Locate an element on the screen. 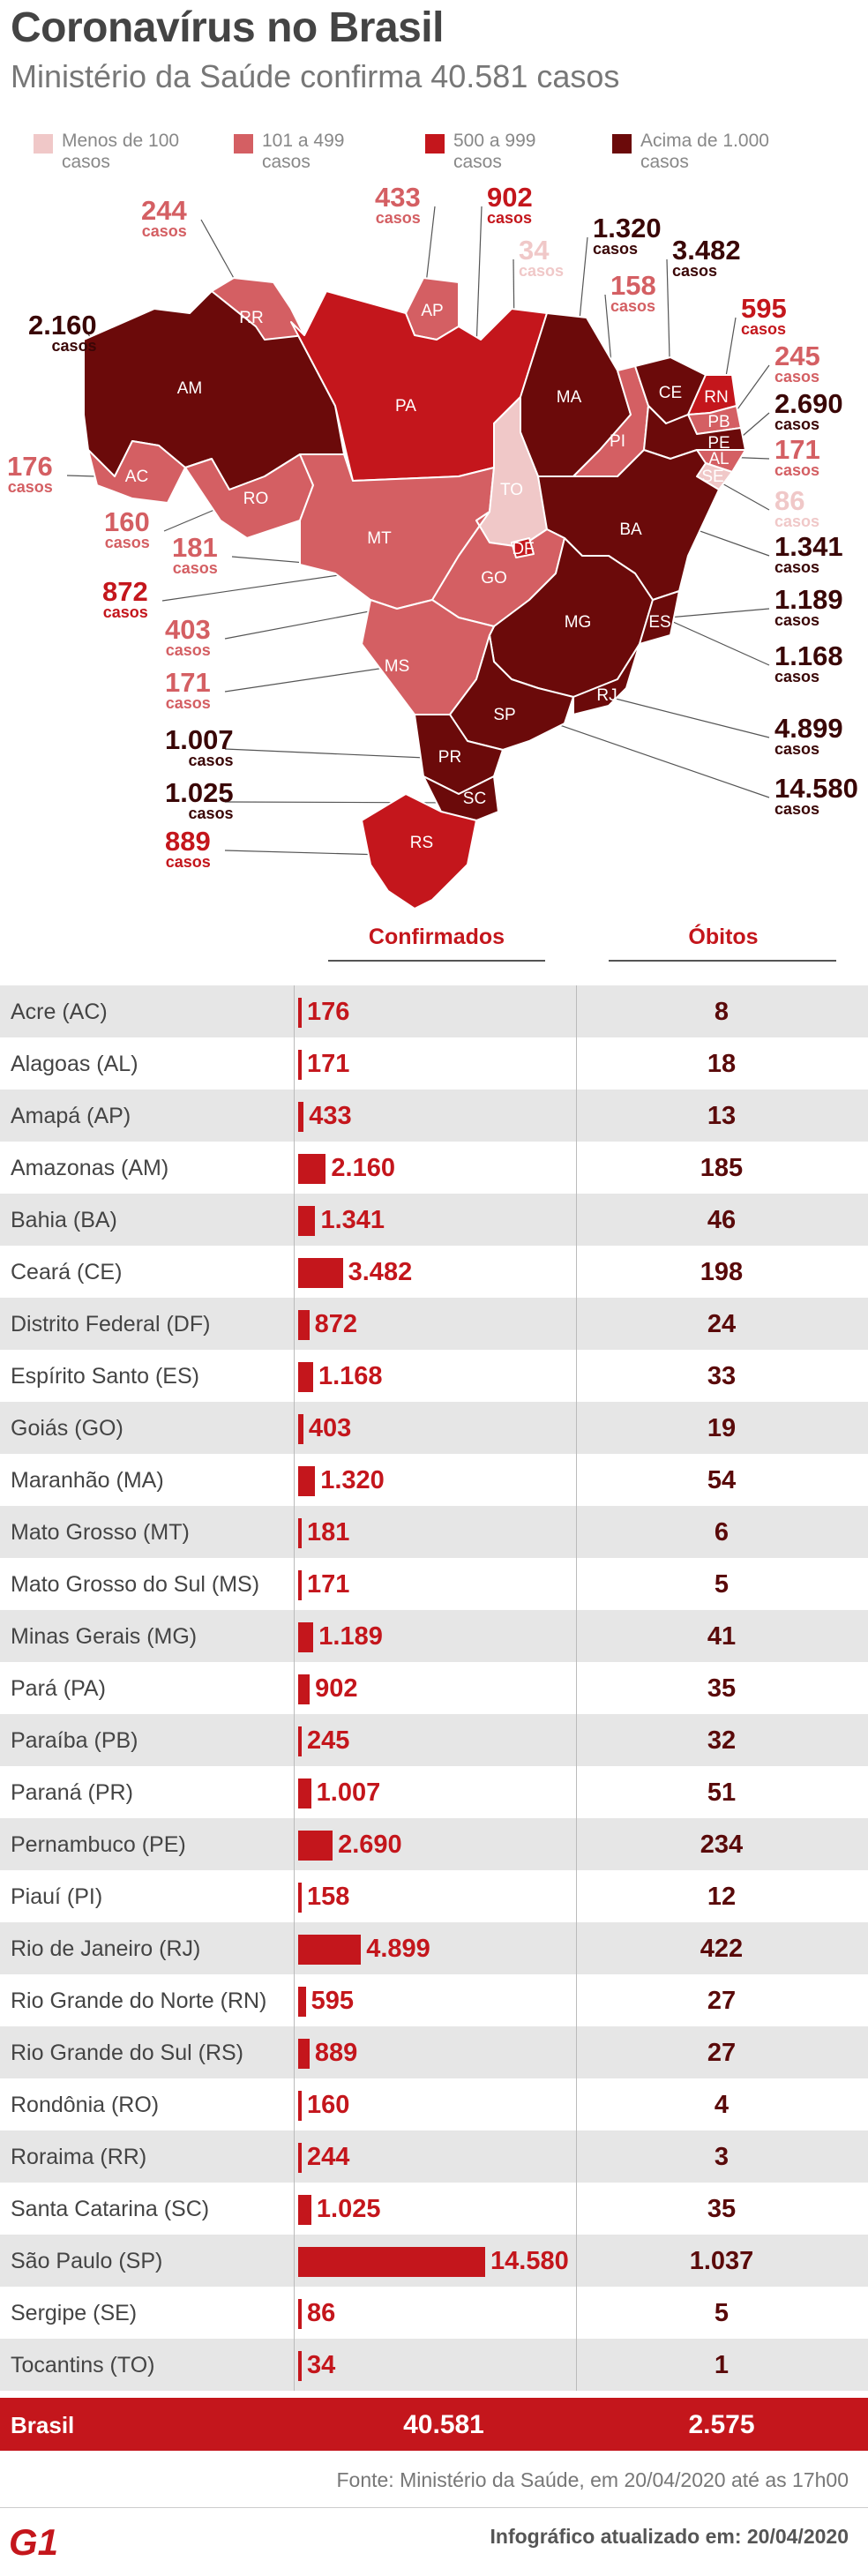  legend-label: Acima de 1.000 casos is located at coordinates (704, 152).